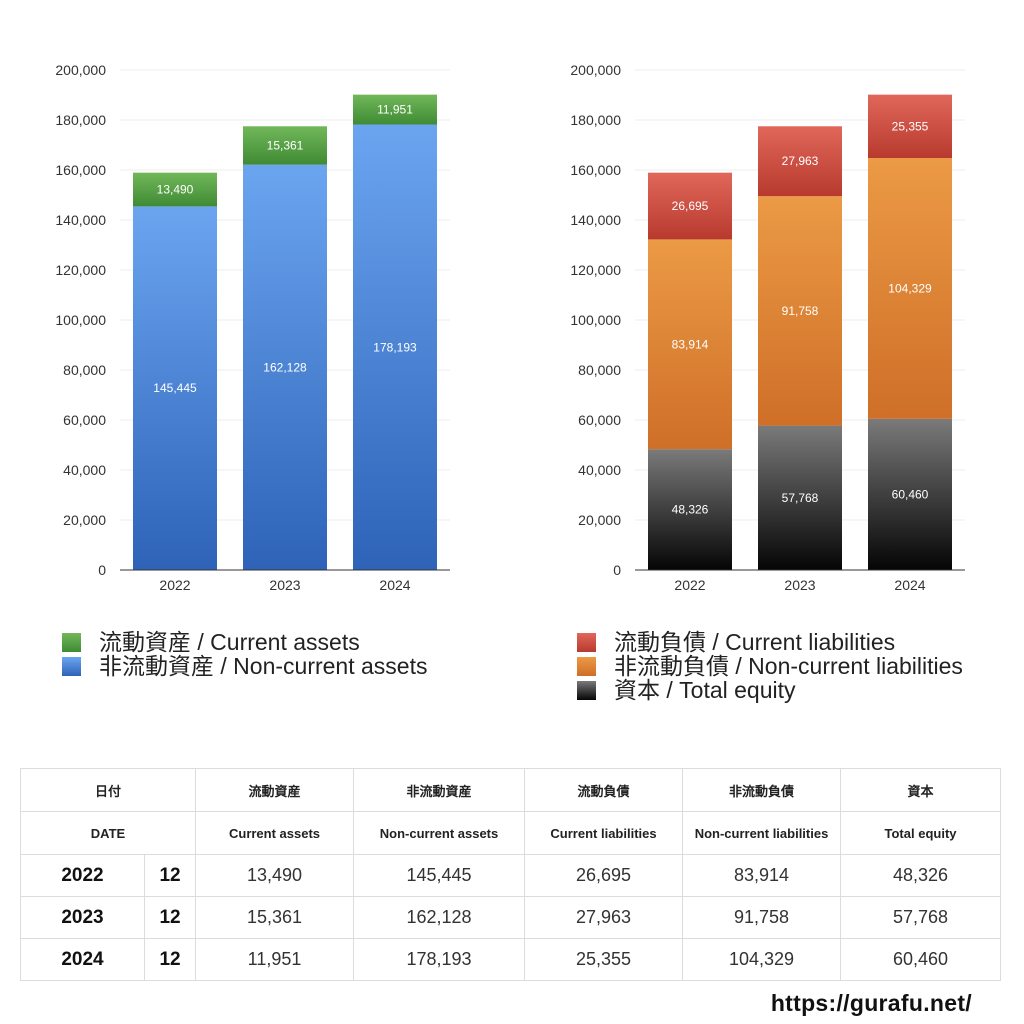 Image resolution: width=1024 pixels, height=1024 pixels. What do you see at coordinates (921, 833) in the screenshot?
I see `table-header-cell: Total equity` at bounding box center [921, 833].